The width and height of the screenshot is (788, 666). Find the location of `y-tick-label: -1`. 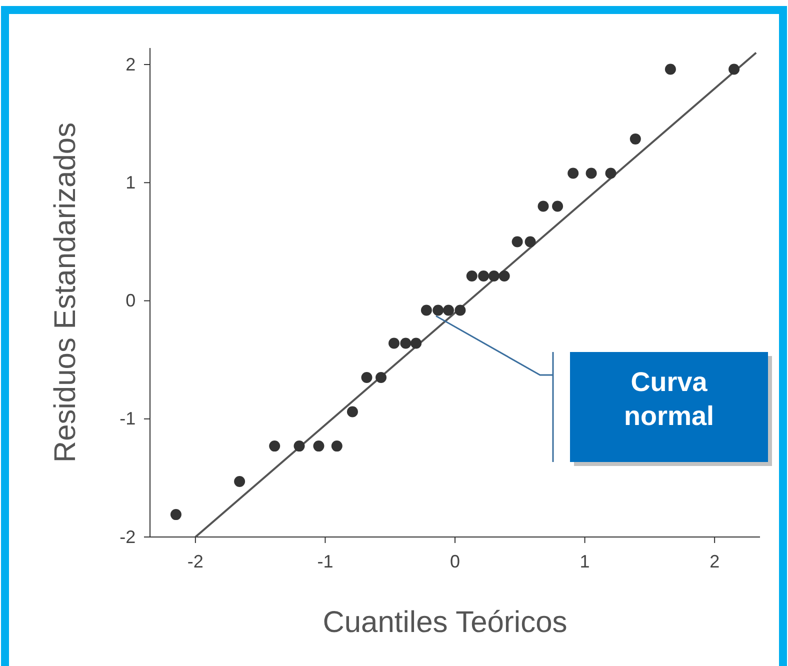

y-tick-label: -1 is located at coordinates (128, 418).